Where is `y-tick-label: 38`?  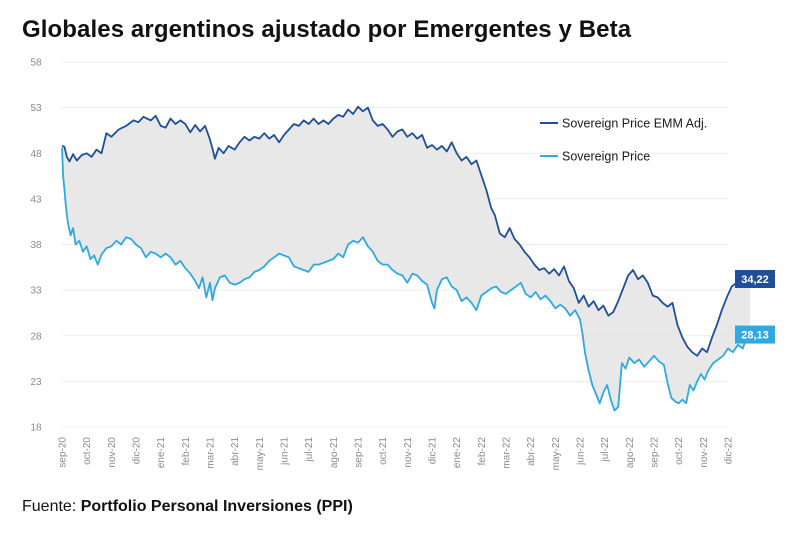
y-tick-label: 38 is located at coordinates (36, 245).